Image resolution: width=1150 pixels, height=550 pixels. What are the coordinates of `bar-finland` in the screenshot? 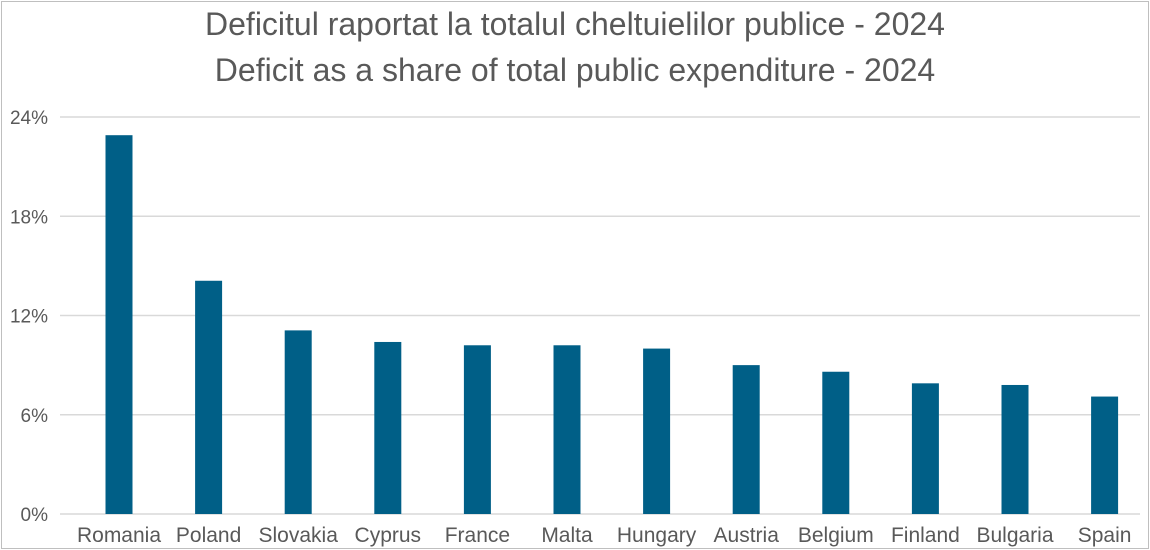 It's located at (925, 448).